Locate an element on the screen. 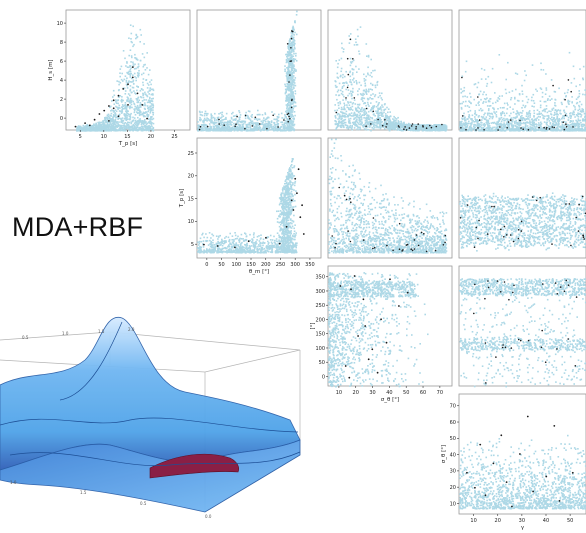  y-tick-label: 20 is located at coordinates (453, 488).